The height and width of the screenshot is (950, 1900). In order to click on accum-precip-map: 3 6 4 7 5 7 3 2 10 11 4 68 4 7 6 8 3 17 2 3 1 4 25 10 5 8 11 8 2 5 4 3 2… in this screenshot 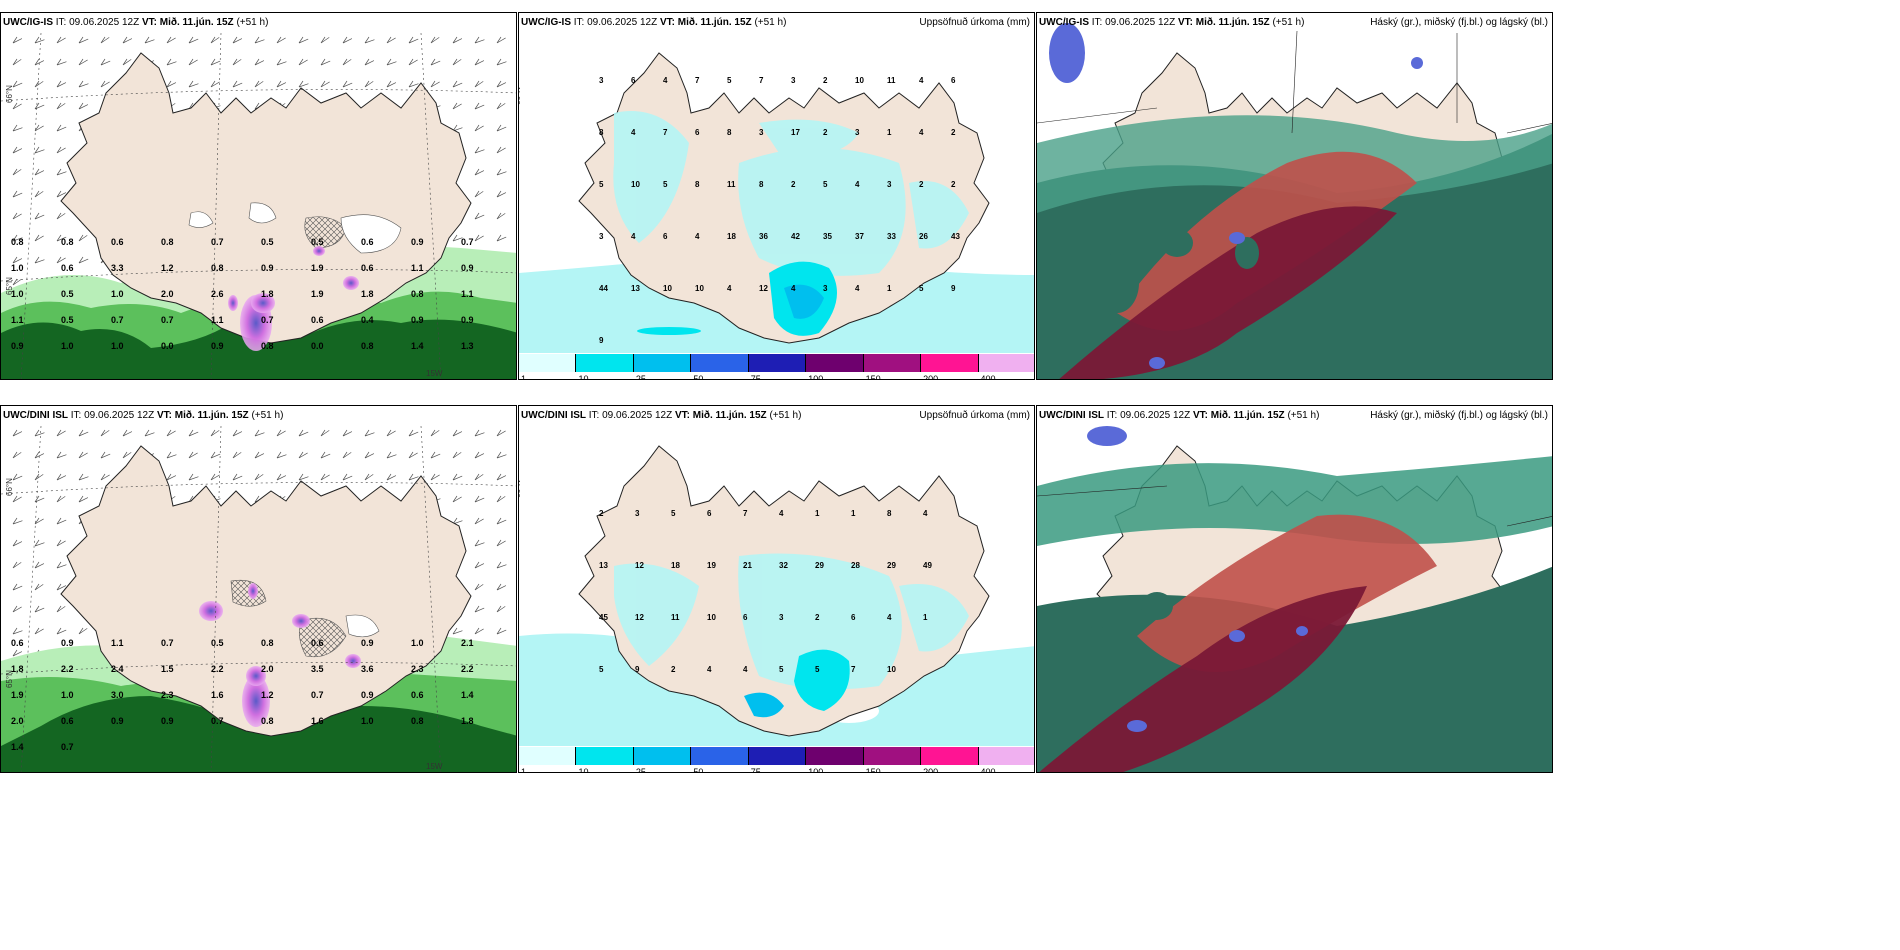, I will do `click(776, 202)`.